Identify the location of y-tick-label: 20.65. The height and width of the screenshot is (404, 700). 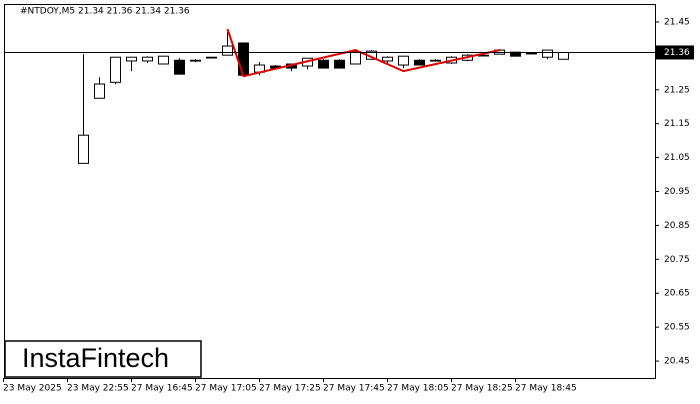
(677, 294).